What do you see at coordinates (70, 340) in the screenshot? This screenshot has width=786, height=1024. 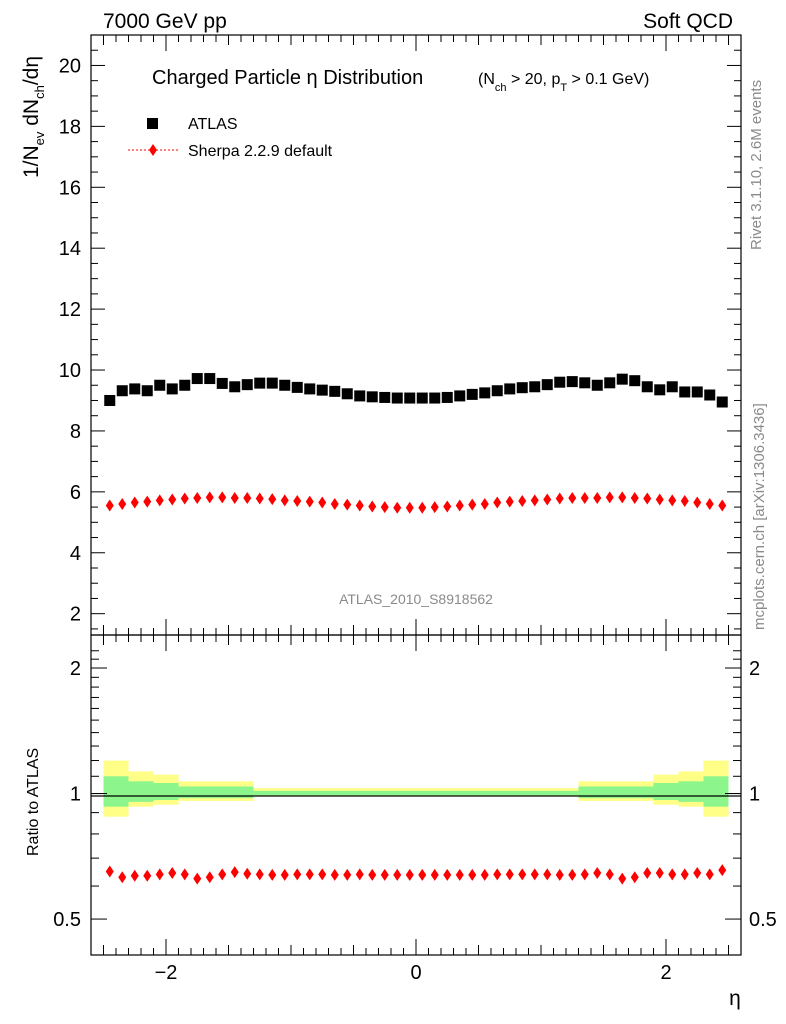 I see `main-panel-tick-labels: 2 4 6 8 10 12 14 16 18 20` at bounding box center [70, 340].